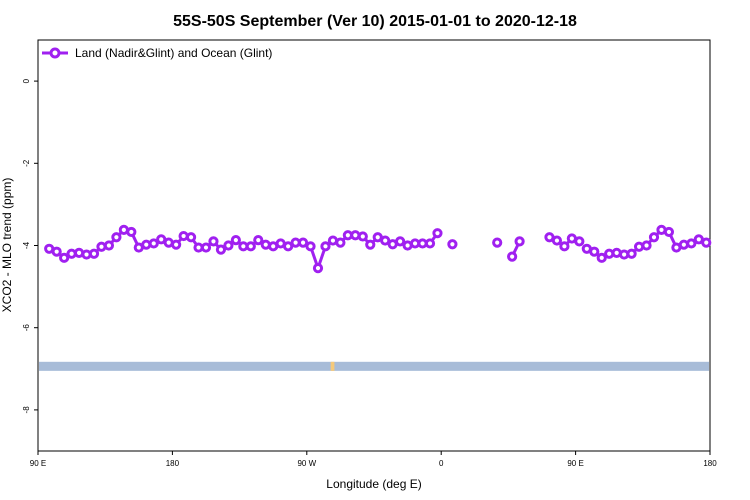 Image resolution: width=750 pixels, height=500 pixels. Describe the element at coordinates (7, 245) in the screenshot. I see `y-axis-label: XCO2 - MLO trend (ppm)` at that location.